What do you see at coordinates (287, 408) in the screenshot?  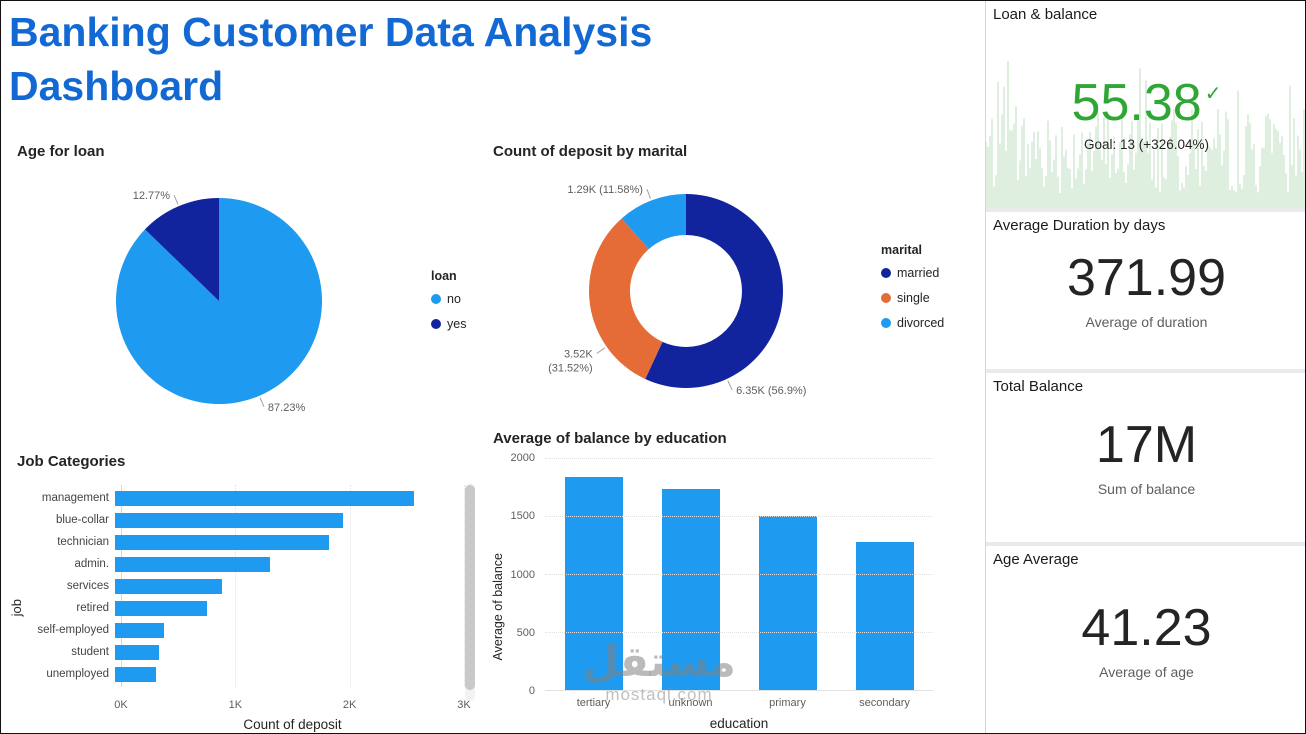 I see `loan-pie-data-label: 87.23%` at bounding box center [287, 408].